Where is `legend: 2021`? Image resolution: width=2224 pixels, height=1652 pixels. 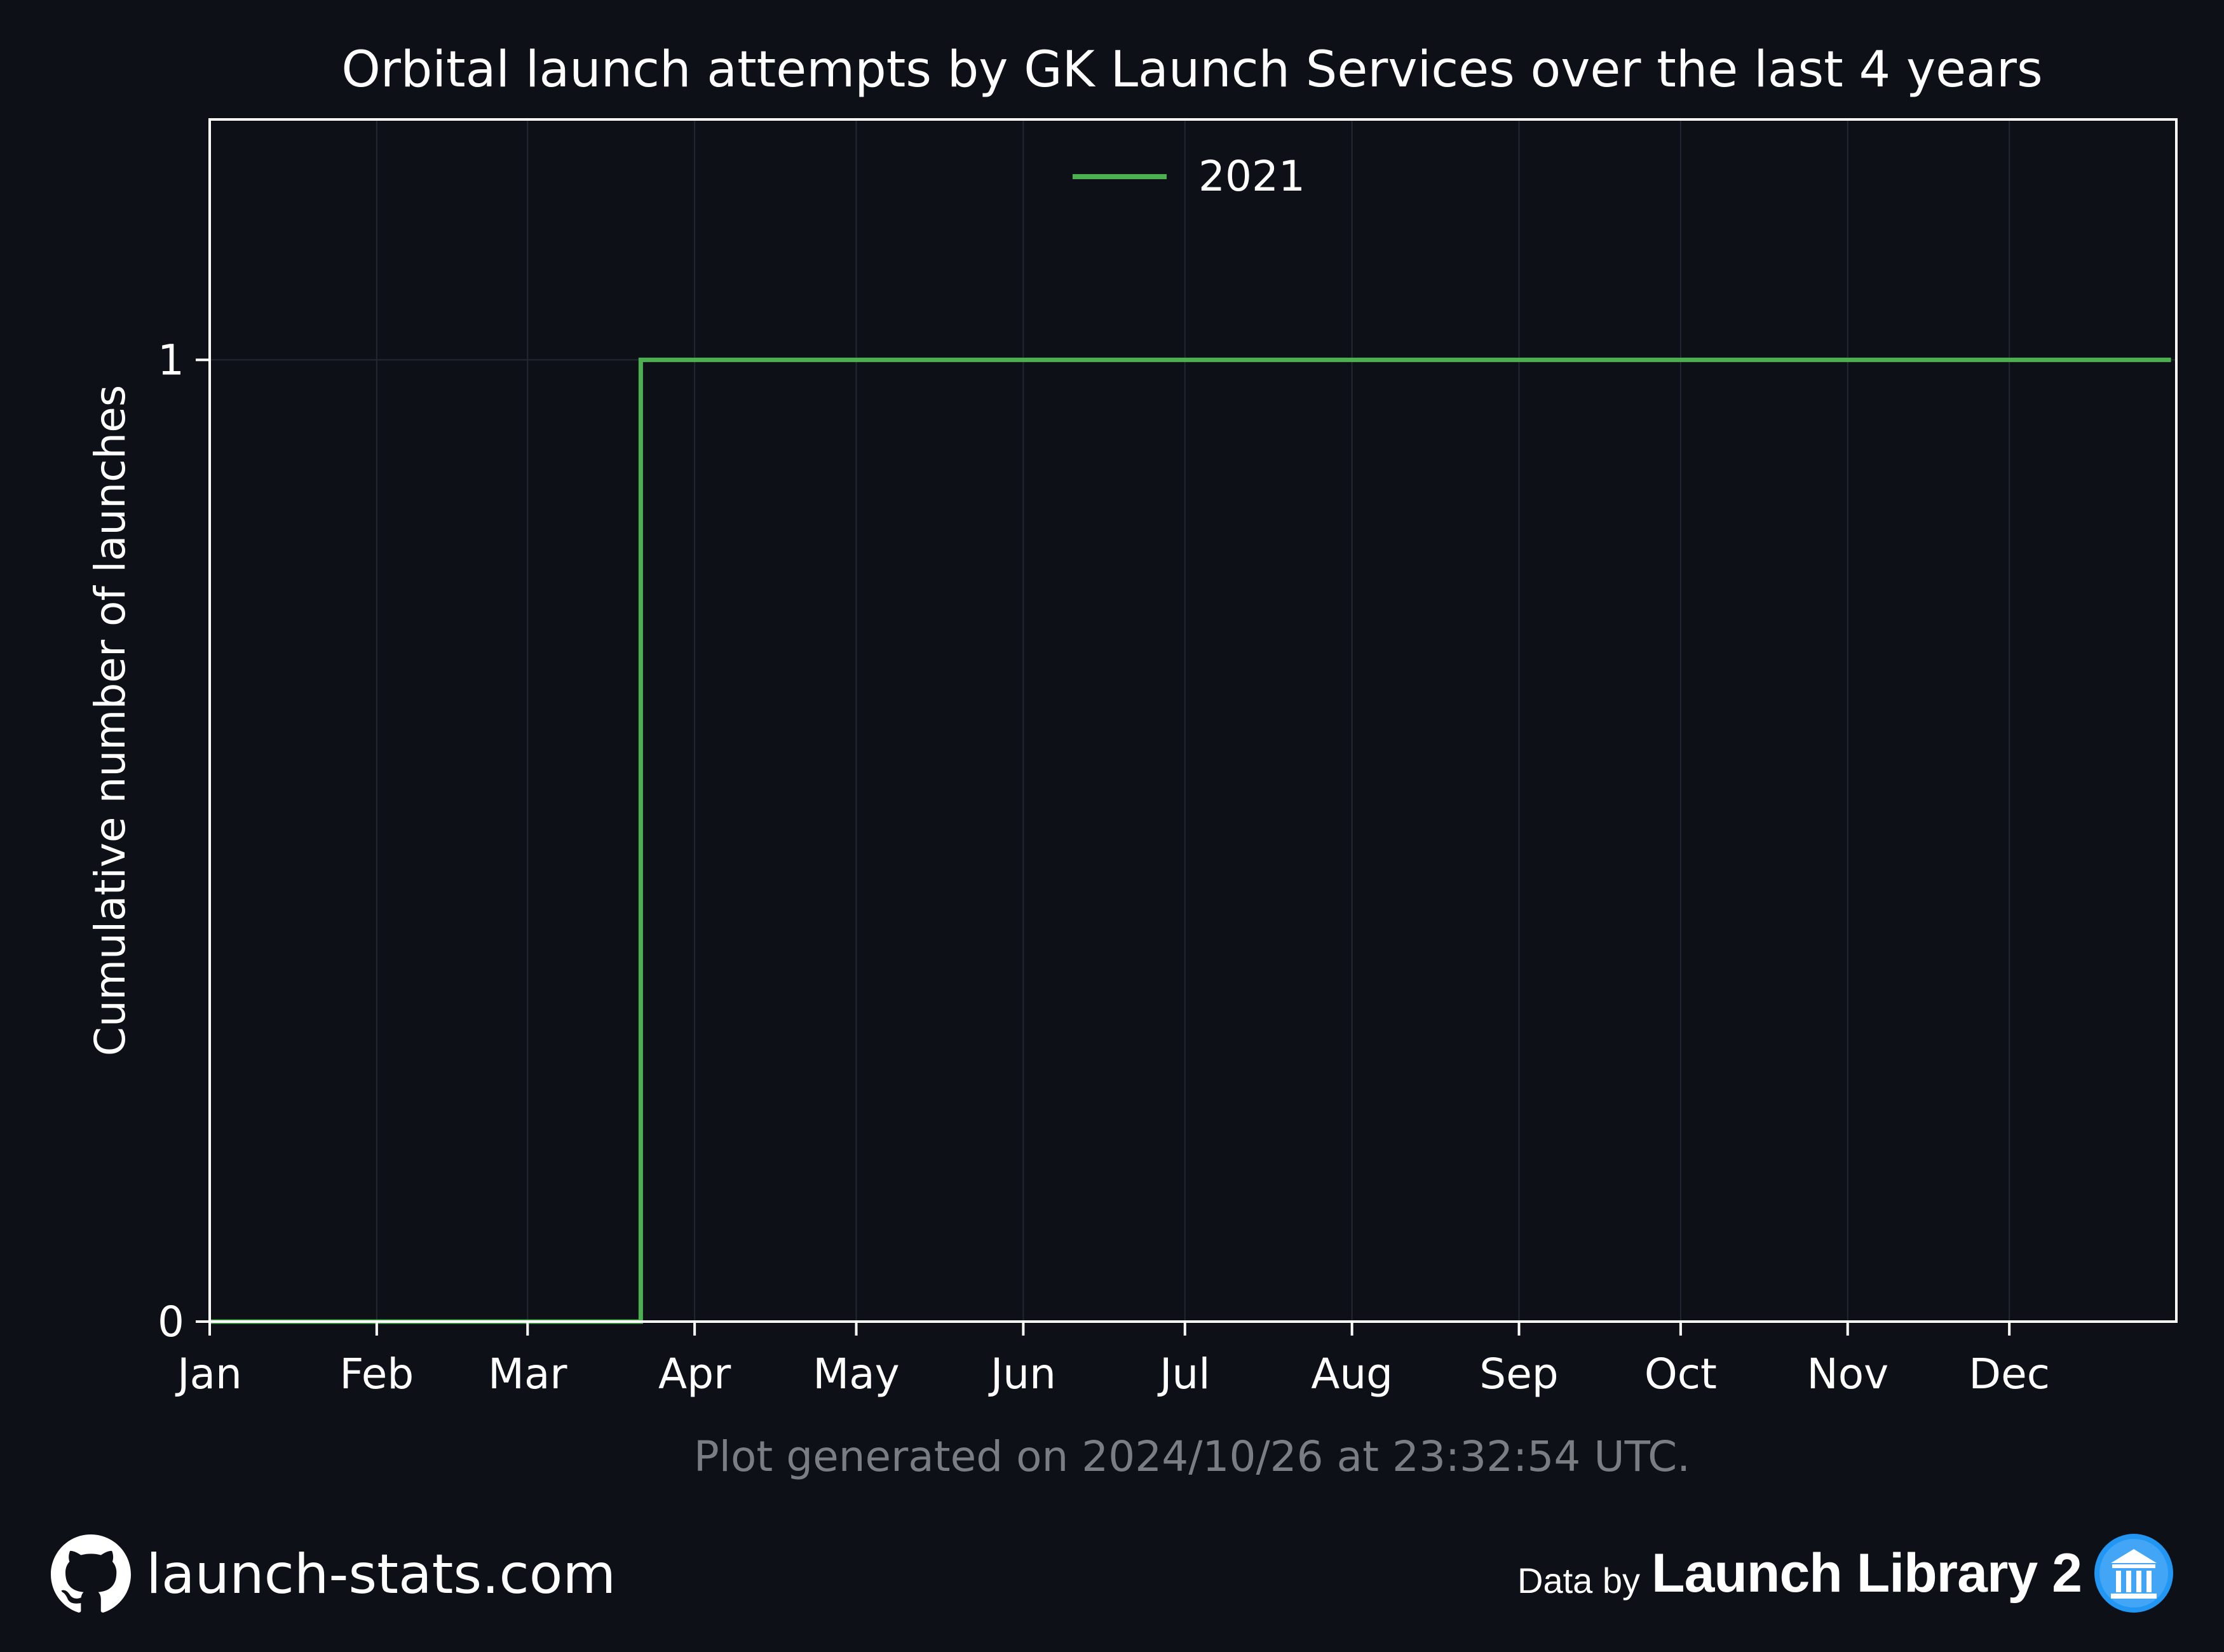
legend: 2021 is located at coordinates (1189, 177).